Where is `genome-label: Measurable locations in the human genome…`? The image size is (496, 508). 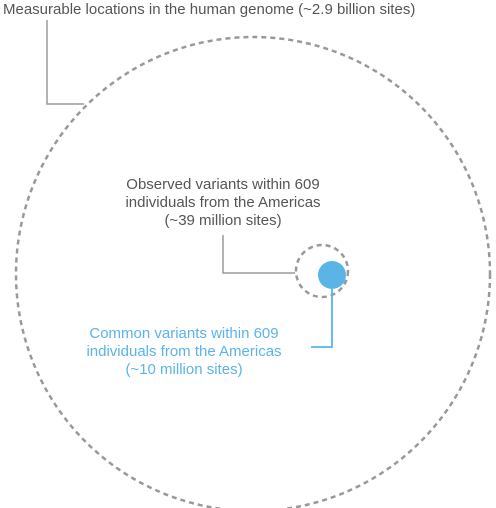
genome-label: Measurable locations in the human genome… is located at coordinates (209, 9).